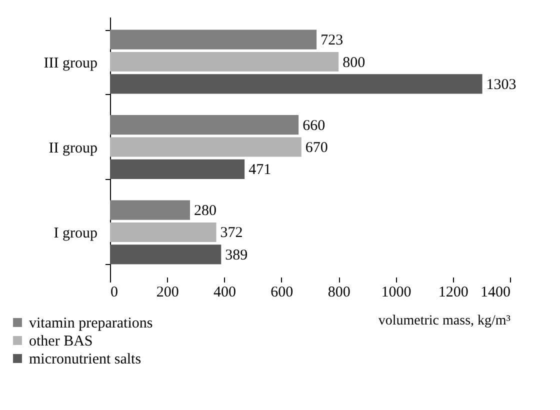 The image size is (560, 410). I want to click on data-label: 660, so click(314, 126).